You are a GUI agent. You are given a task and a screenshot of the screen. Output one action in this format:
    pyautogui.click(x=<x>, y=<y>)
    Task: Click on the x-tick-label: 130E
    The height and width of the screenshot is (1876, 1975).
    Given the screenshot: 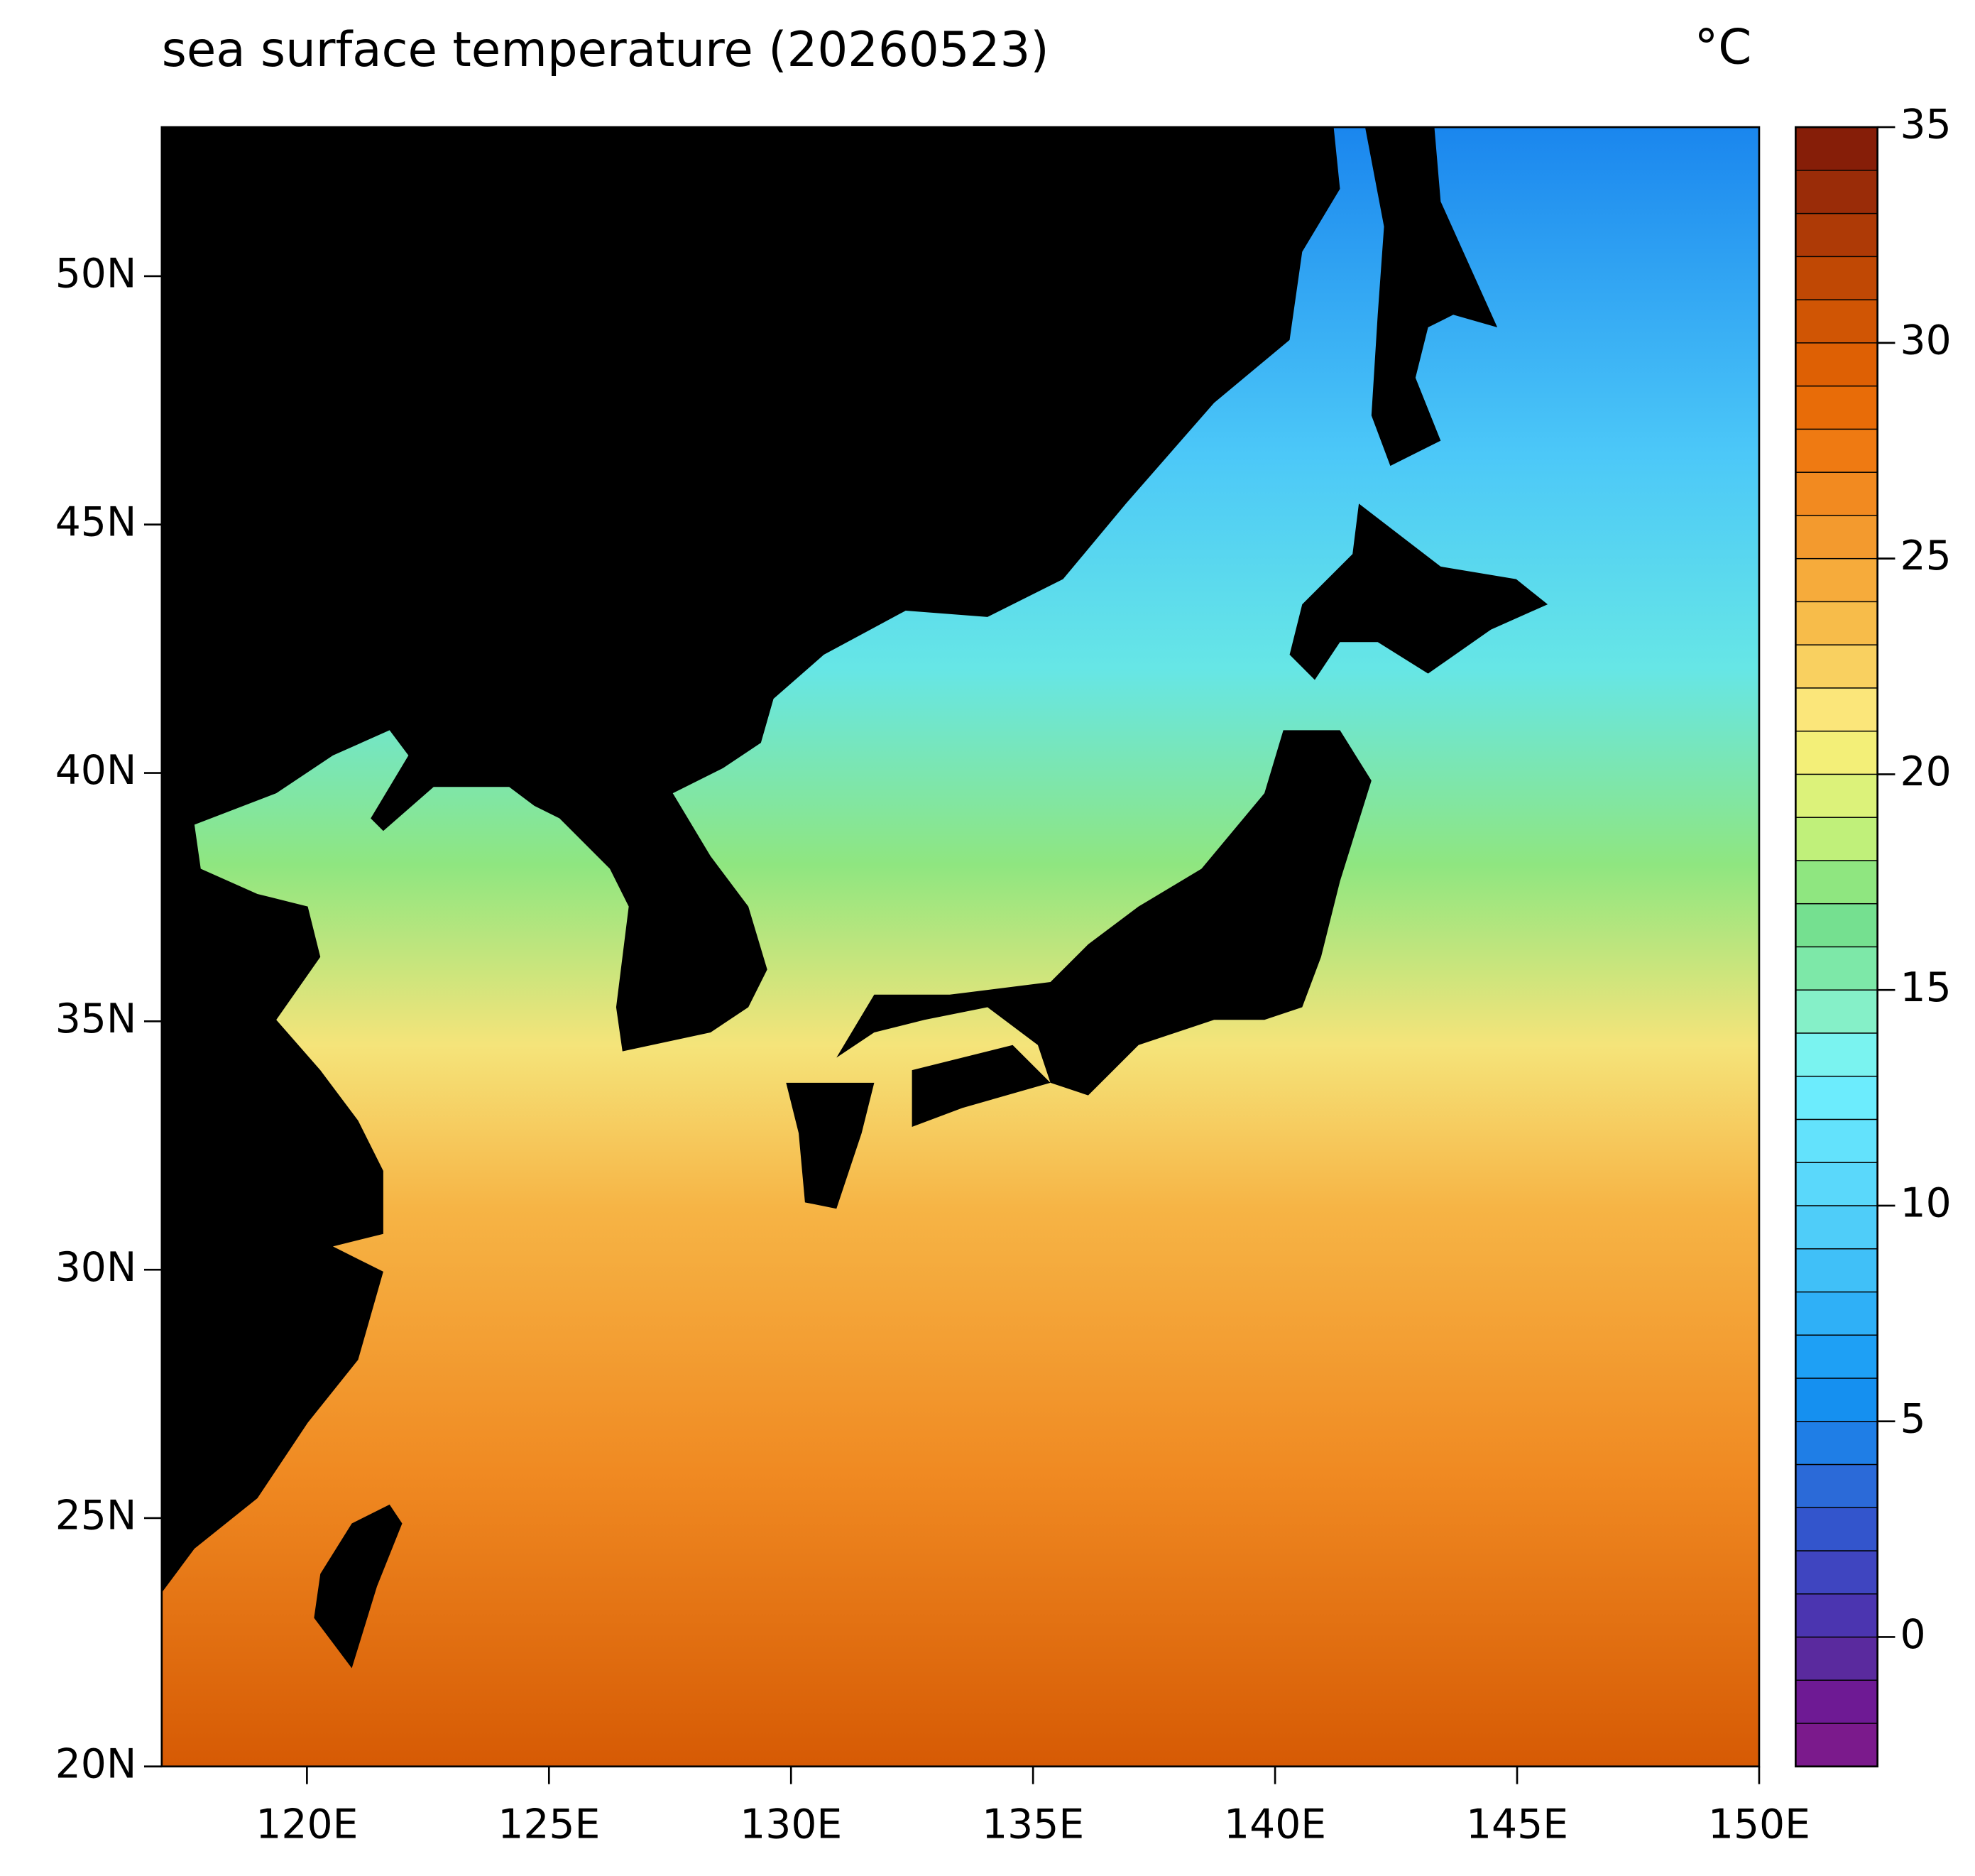 What is the action you would take?
    pyautogui.click(x=791, y=1824)
    